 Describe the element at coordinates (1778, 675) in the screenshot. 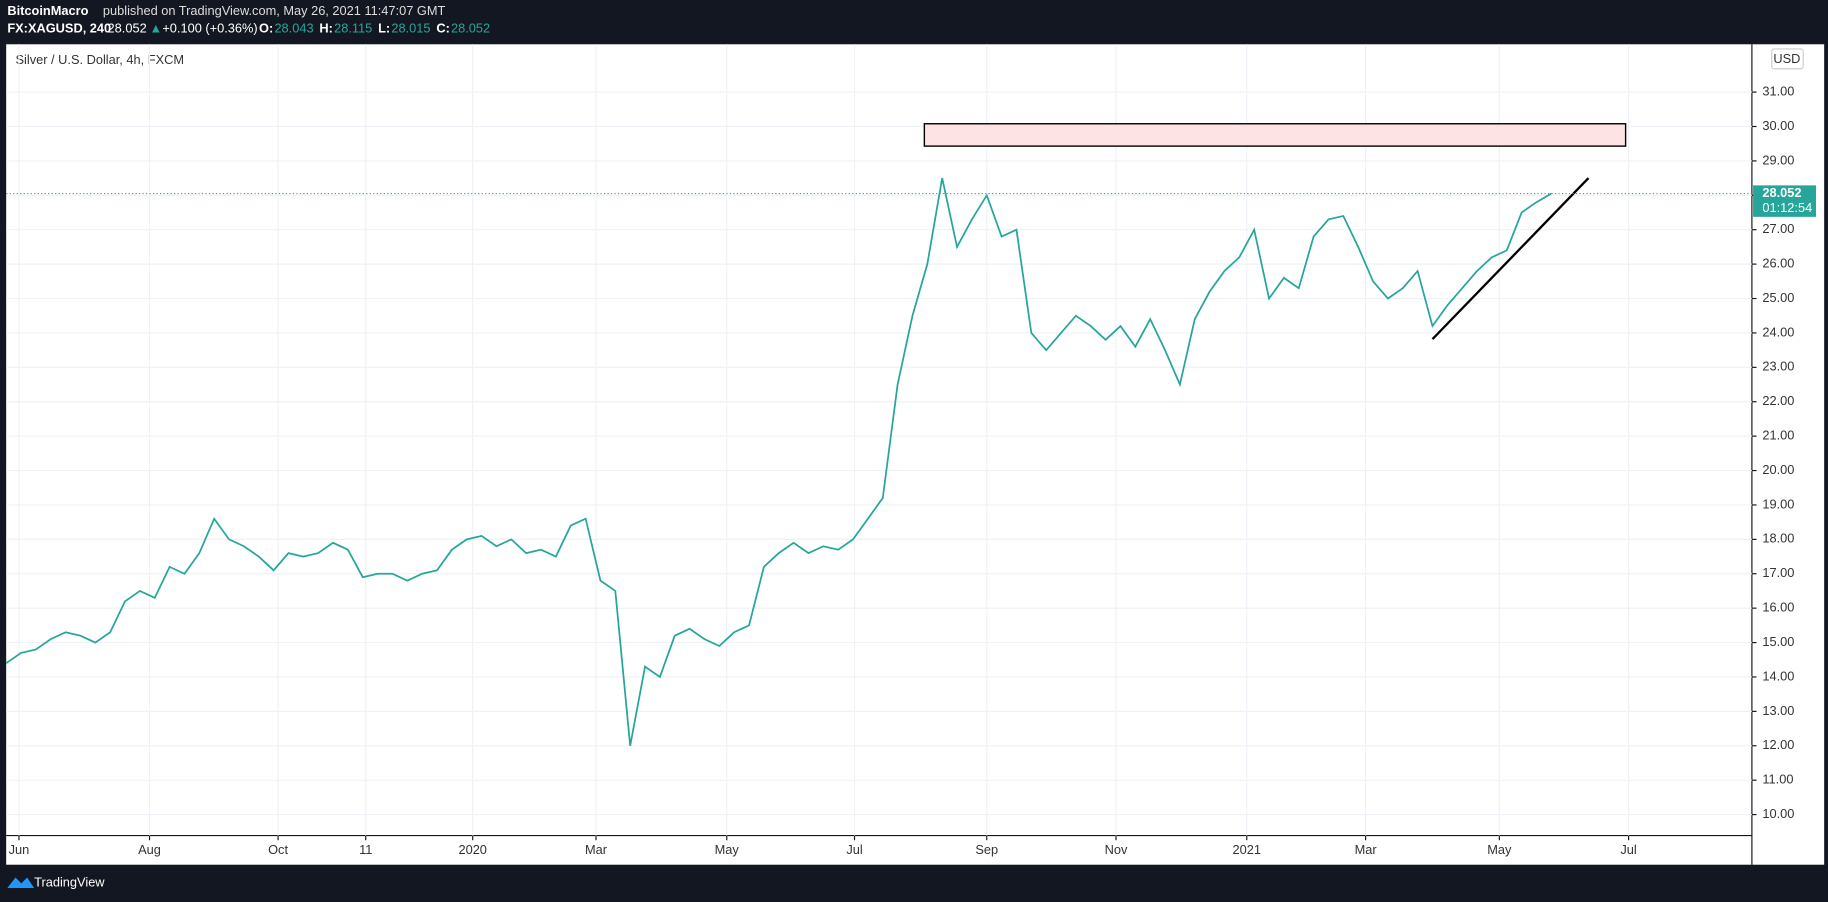

I see `y-tick-label: 14.00` at that location.